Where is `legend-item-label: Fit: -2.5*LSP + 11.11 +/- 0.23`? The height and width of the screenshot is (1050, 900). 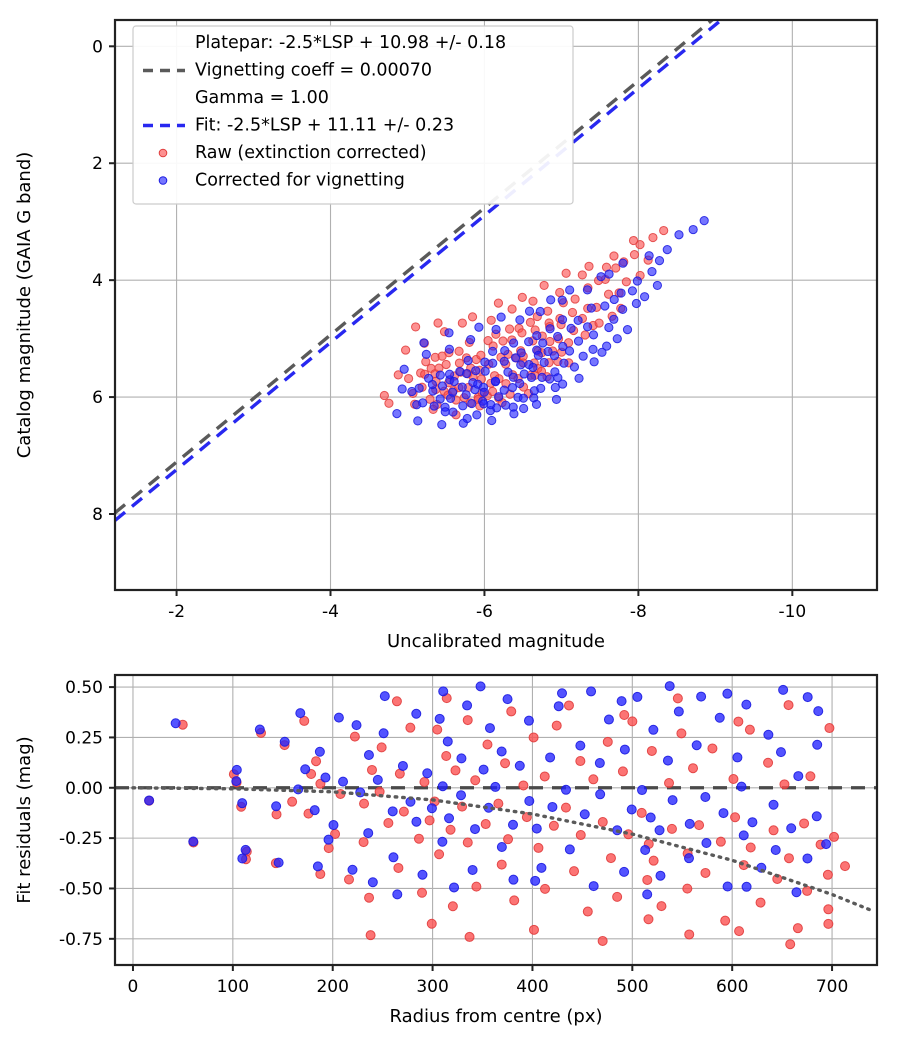
legend-item-label: Fit: -2.5*LSP + 11.11 +/- 0.23 is located at coordinates (324, 126).